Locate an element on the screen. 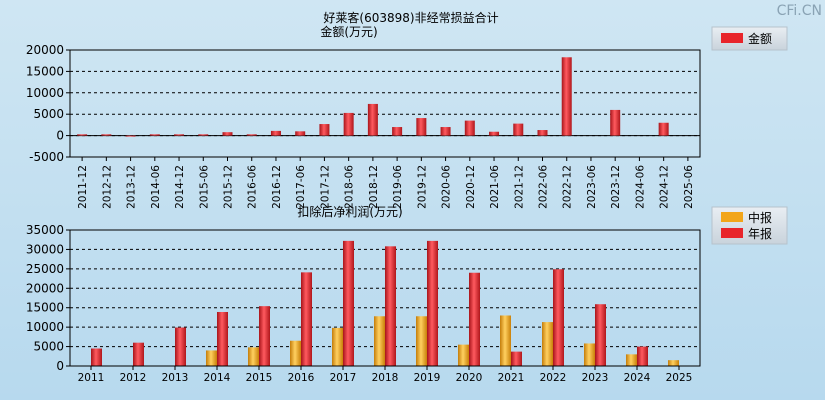 The width and height of the screenshot is (825, 400). bar-年报-2012 is located at coordinates (138, 354).